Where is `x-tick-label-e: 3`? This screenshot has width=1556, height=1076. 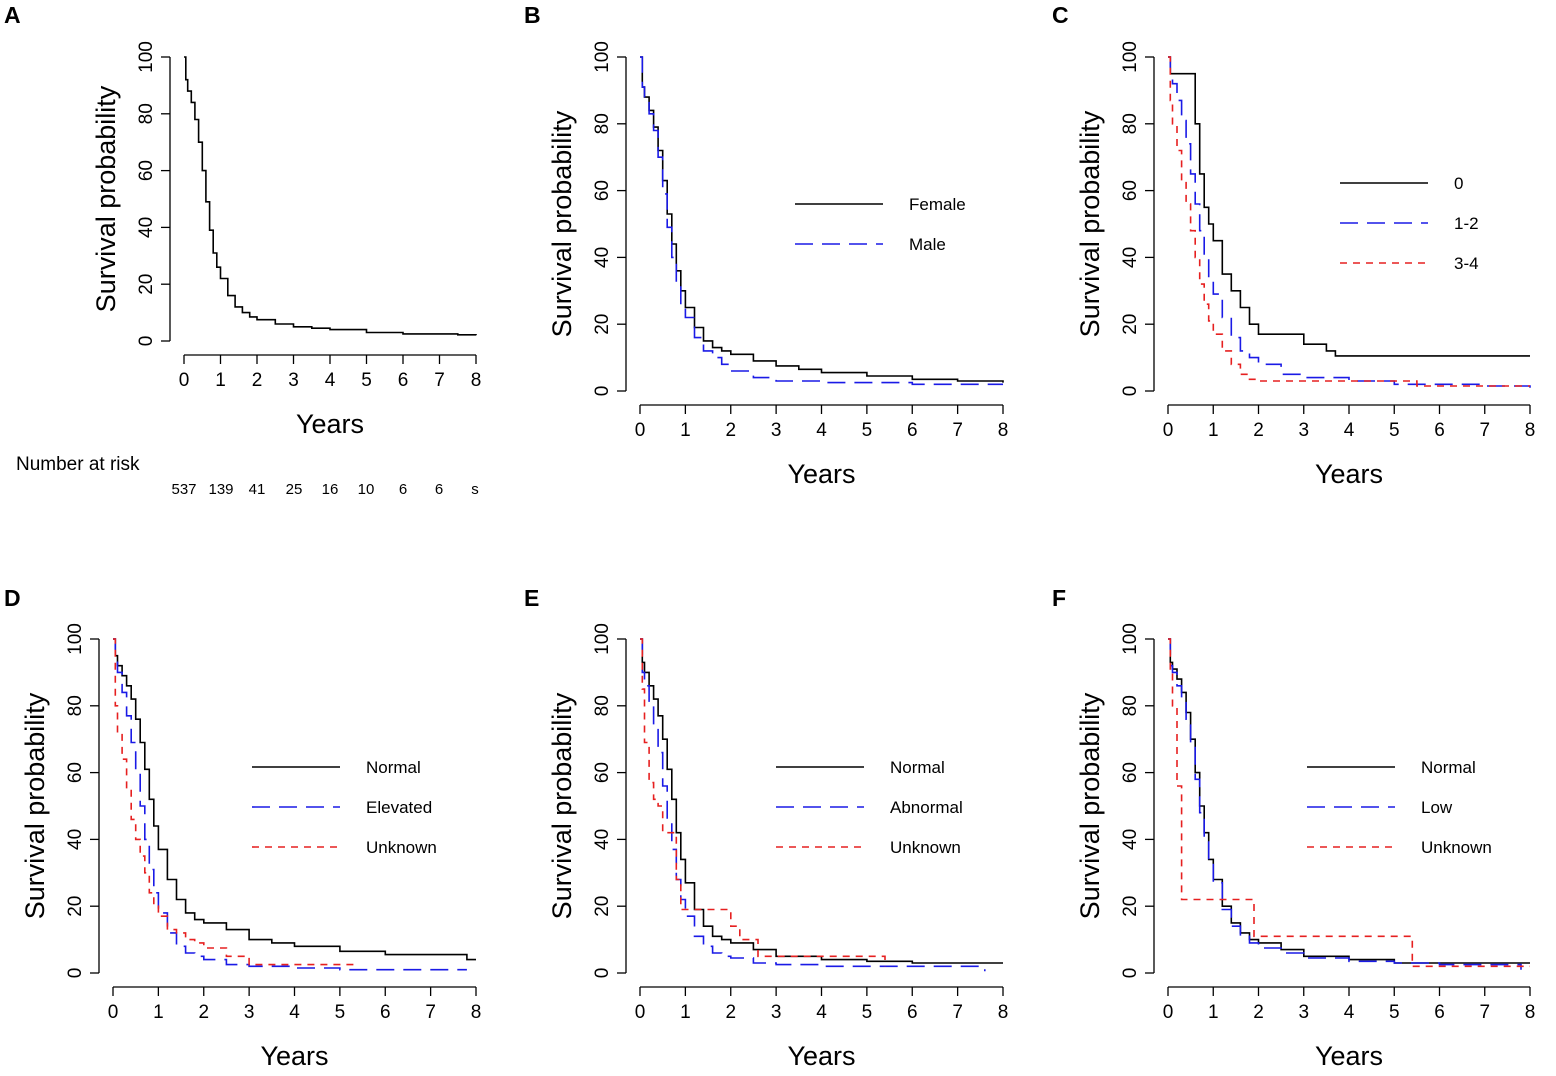 x-tick-label-e: 3 is located at coordinates (776, 1012).